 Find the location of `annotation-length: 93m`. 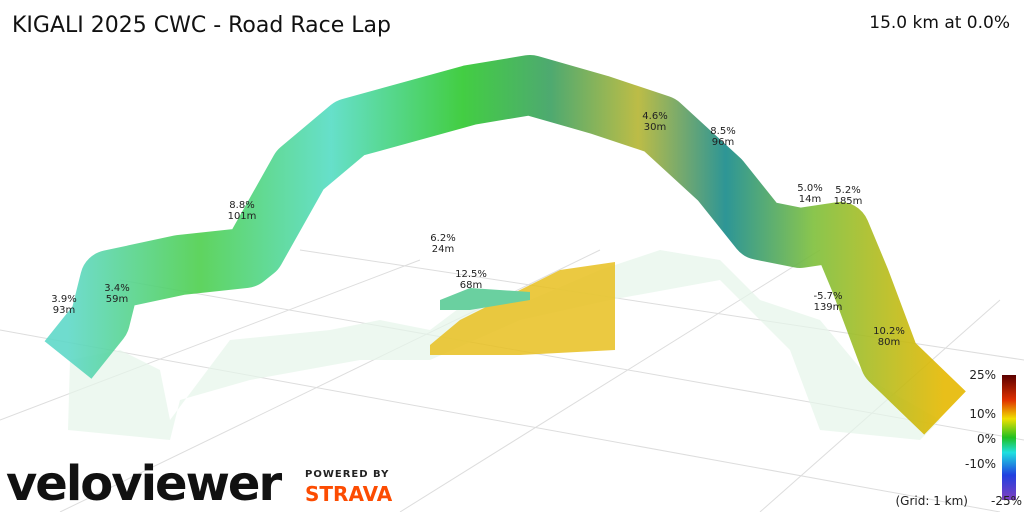

annotation-length: 93m is located at coordinates (64, 310).